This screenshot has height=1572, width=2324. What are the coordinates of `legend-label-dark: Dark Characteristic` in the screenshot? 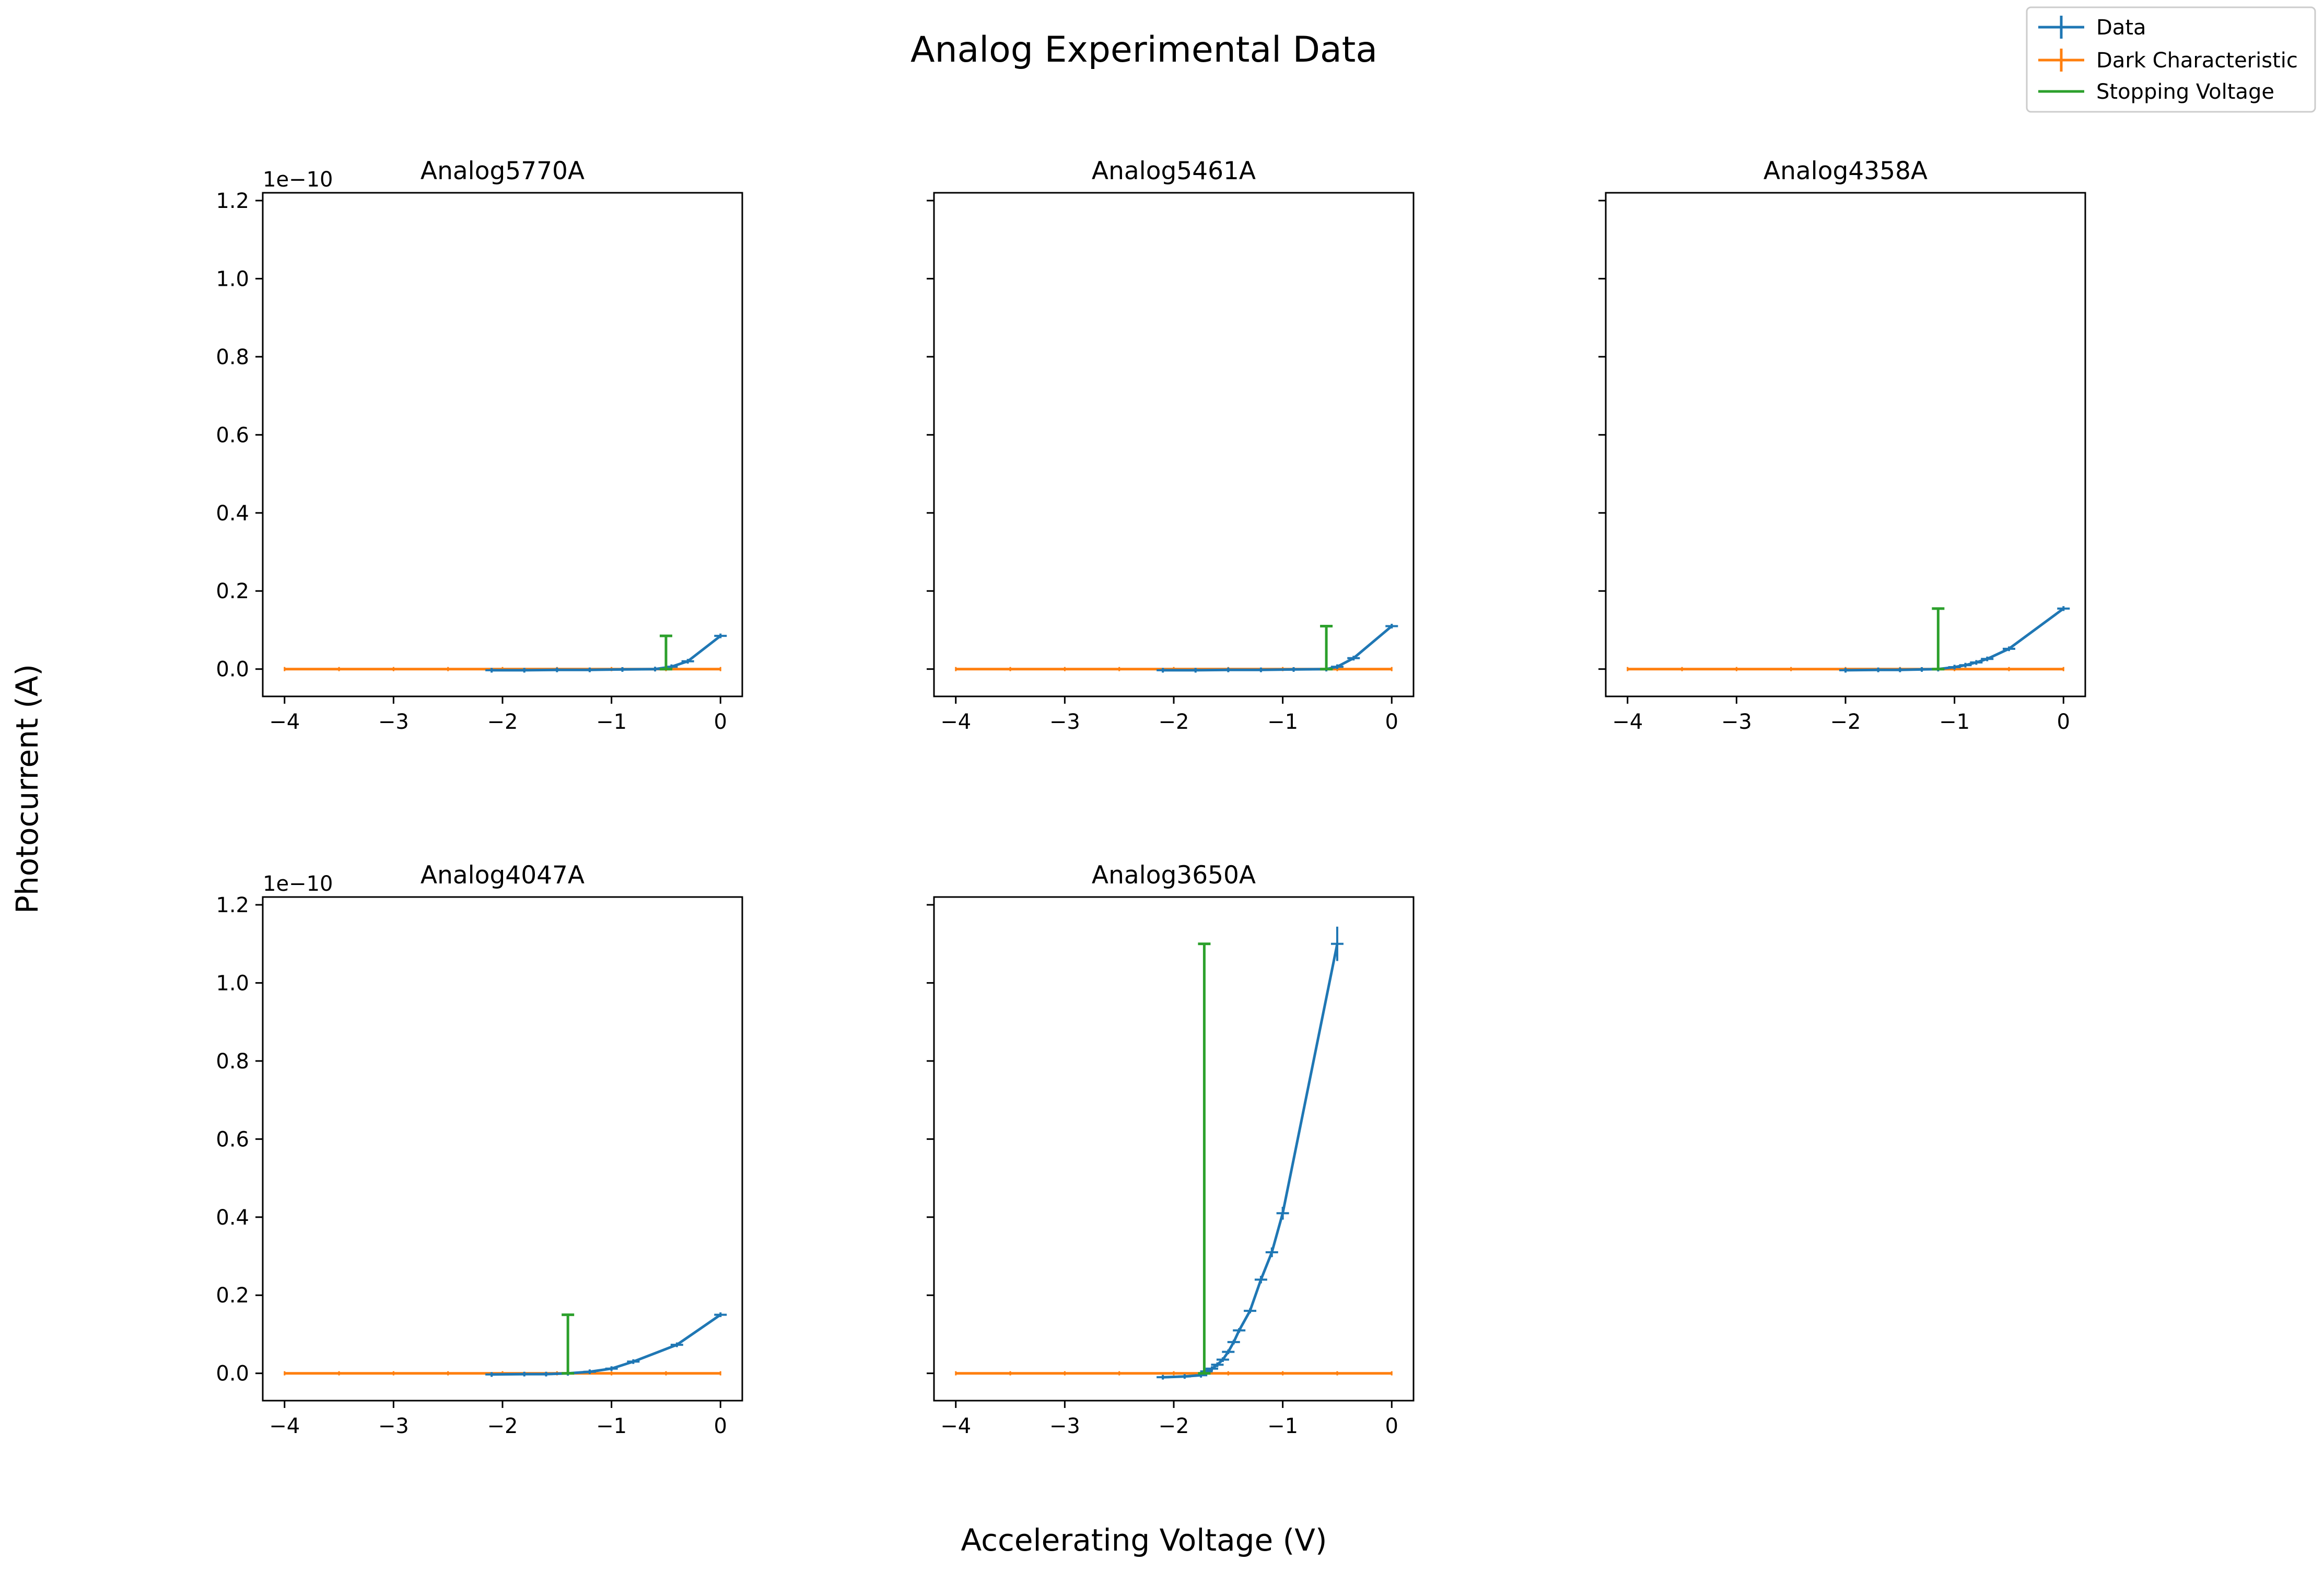 It's located at (2197, 61).